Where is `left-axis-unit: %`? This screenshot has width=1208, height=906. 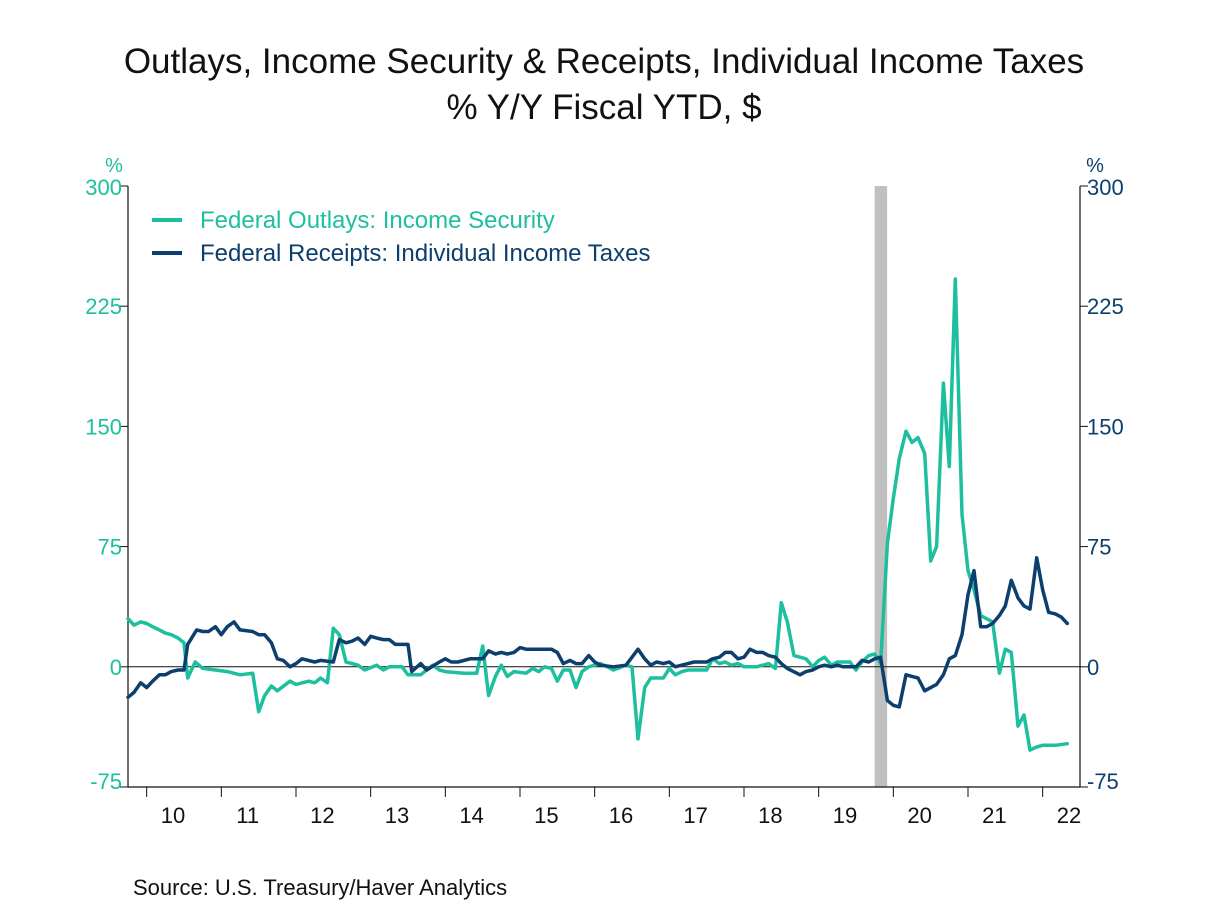 left-axis-unit: % is located at coordinates (114, 166).